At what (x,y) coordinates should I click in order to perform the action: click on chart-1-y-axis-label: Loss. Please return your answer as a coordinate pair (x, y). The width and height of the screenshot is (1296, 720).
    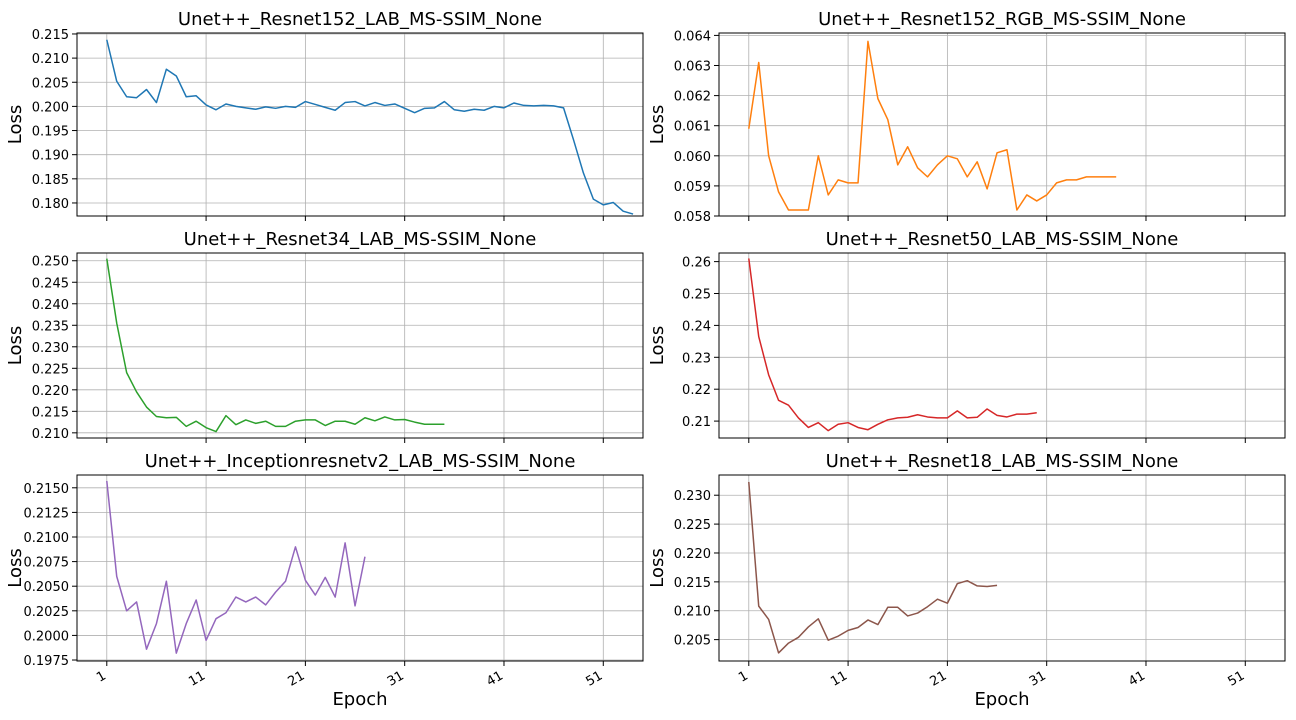
    Looking at the image, I should click on (657, 124).